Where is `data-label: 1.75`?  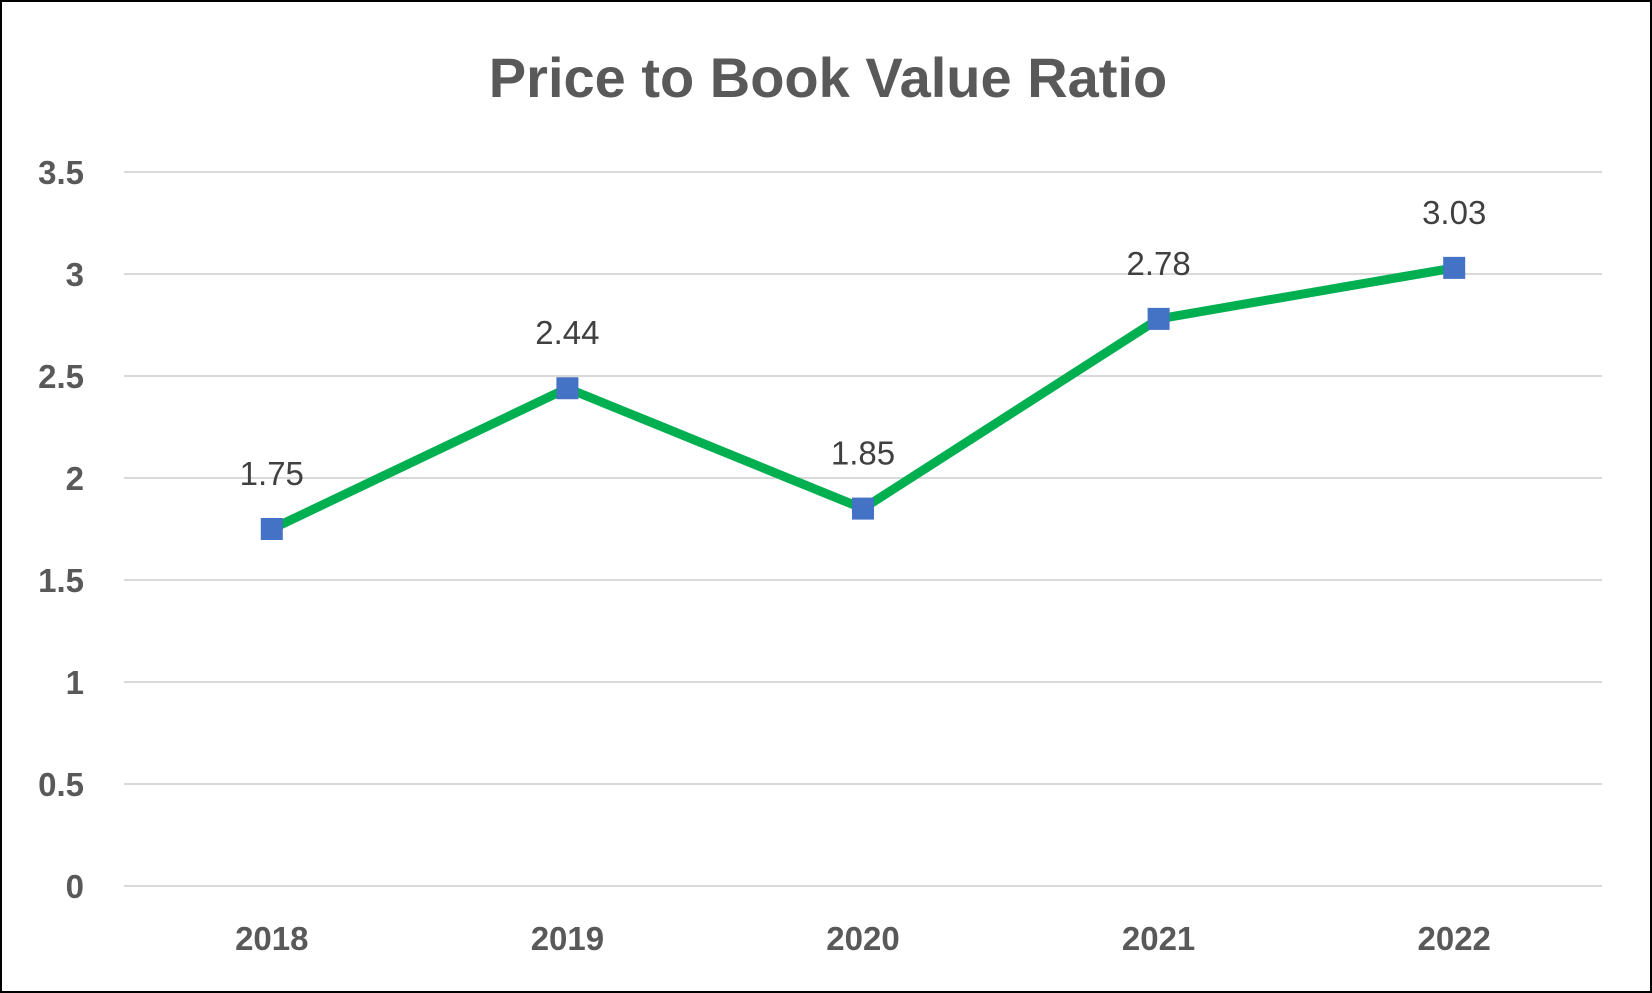 data-label: 1.75 is located at coordinates (272, 473).